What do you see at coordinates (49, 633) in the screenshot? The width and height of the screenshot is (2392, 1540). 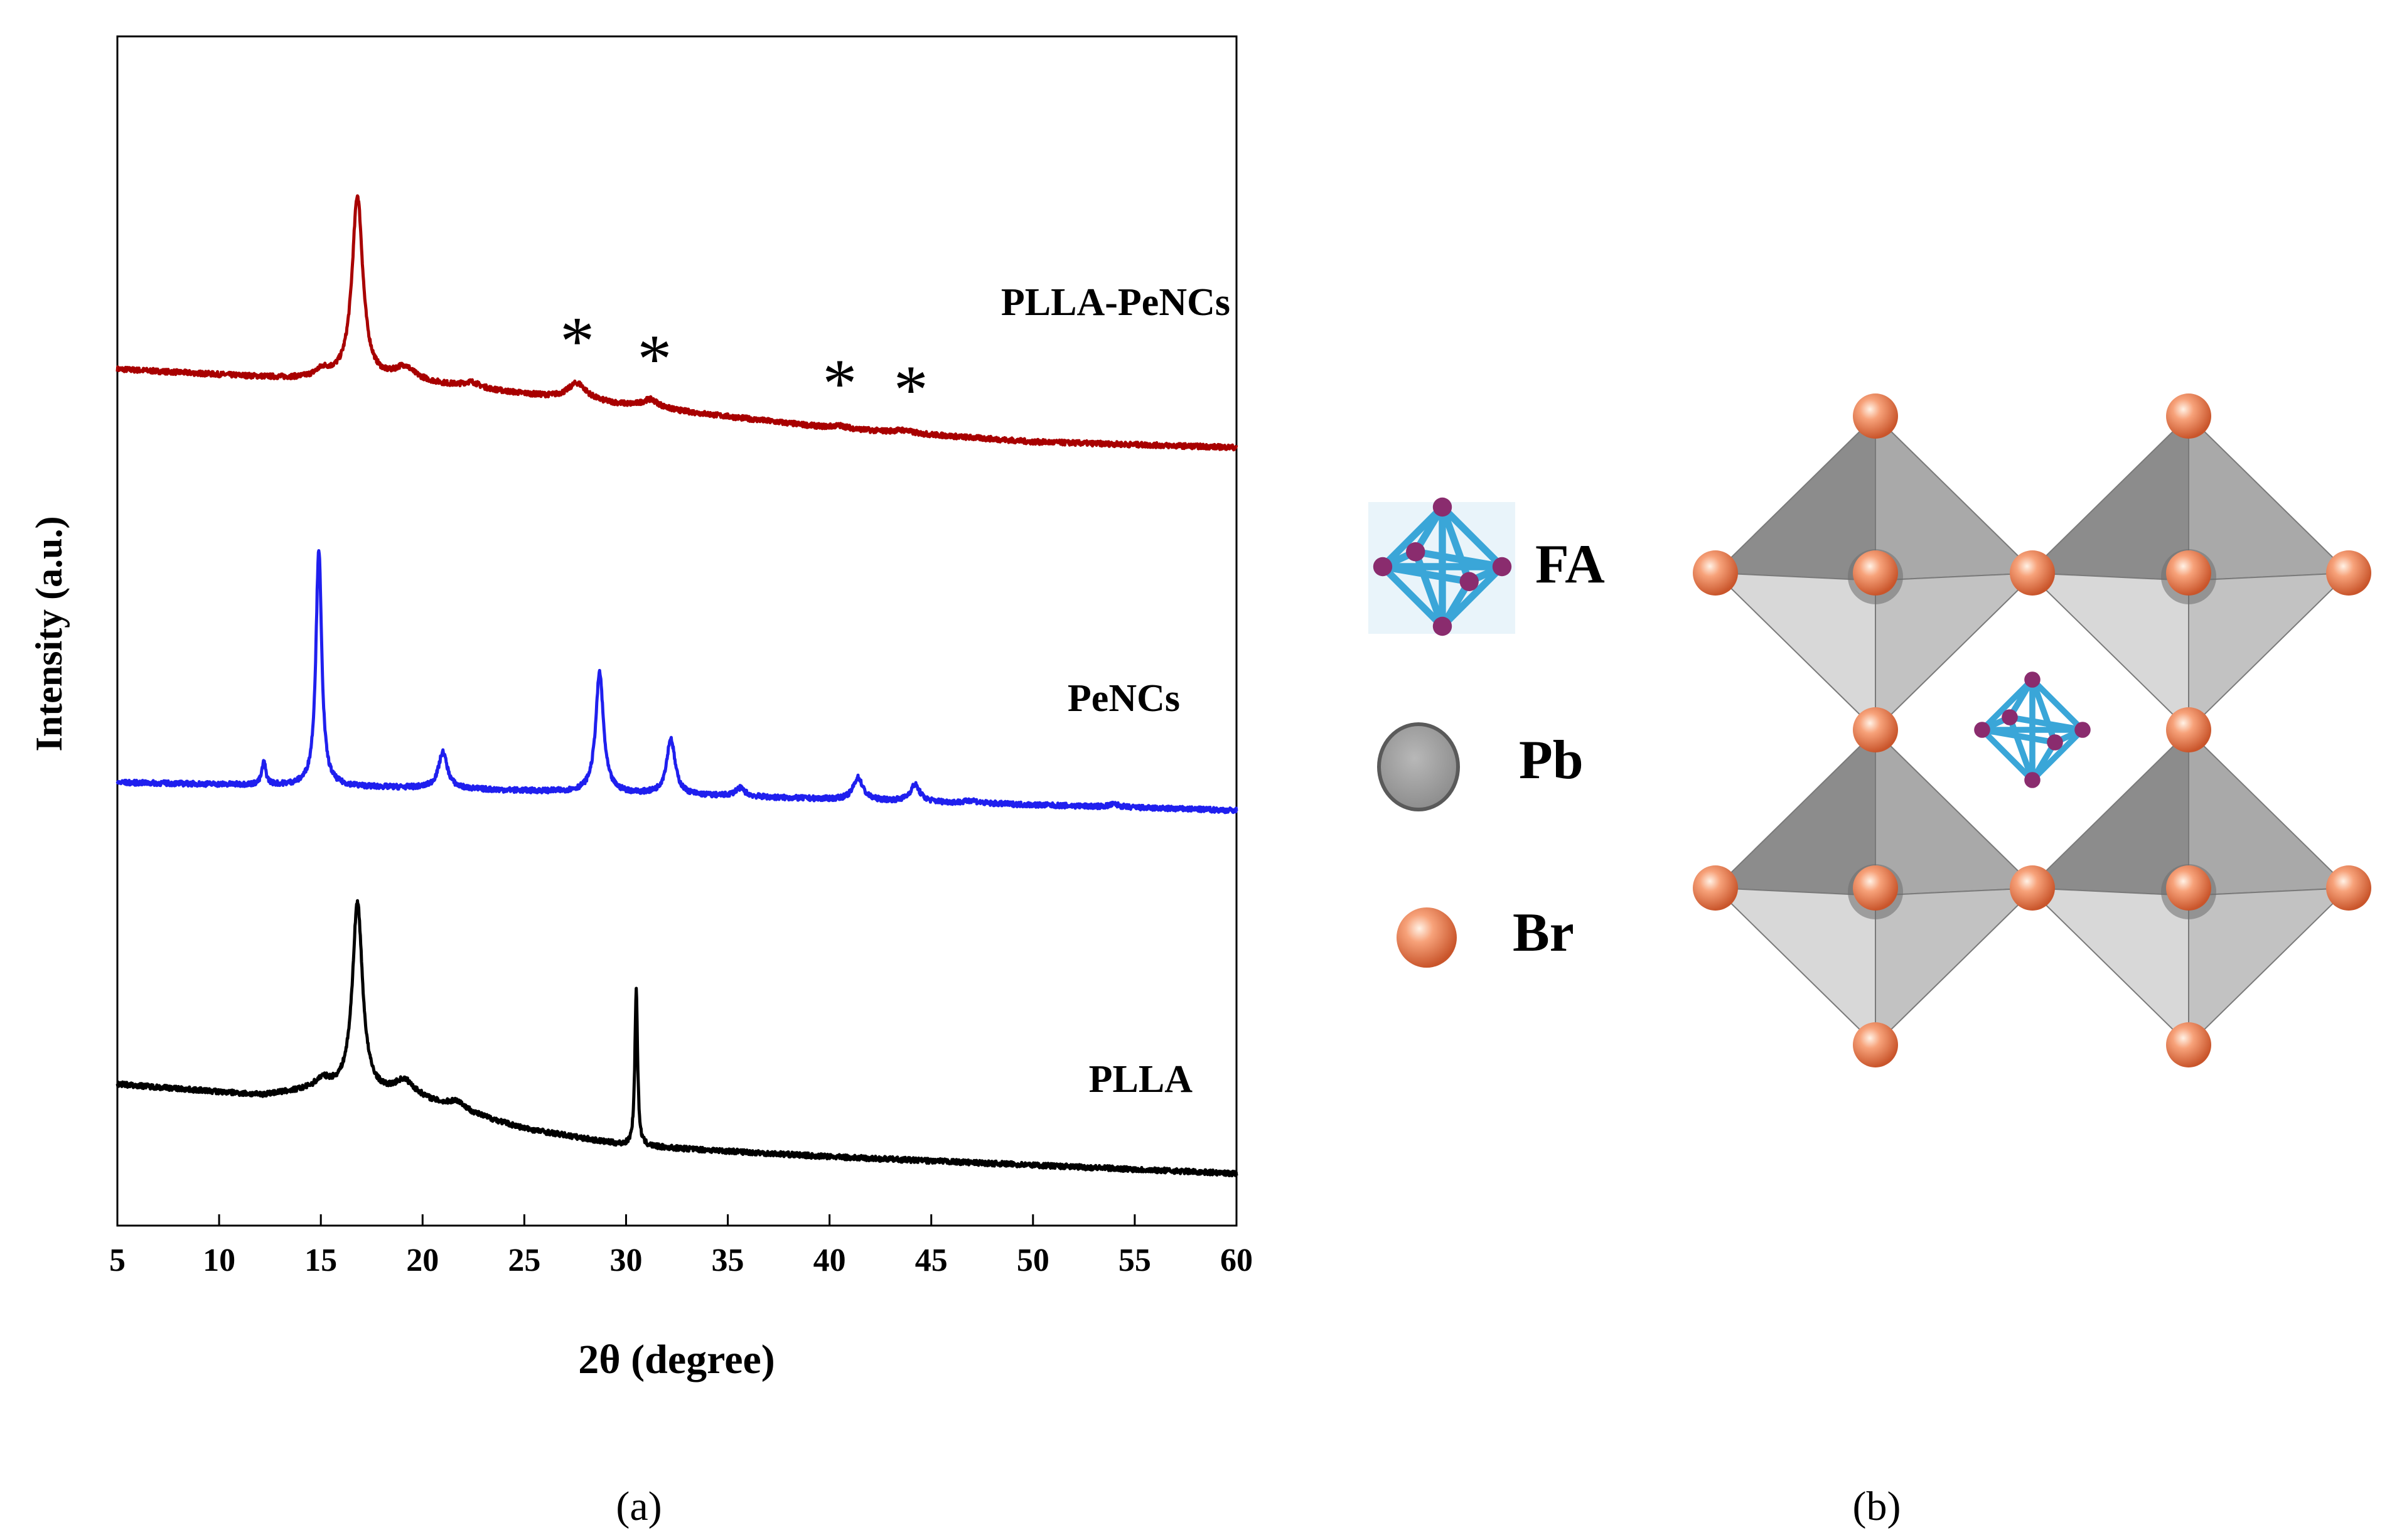 I see `y-axis-label: Intensity (a.u.)` at bounding box center [49, 633].